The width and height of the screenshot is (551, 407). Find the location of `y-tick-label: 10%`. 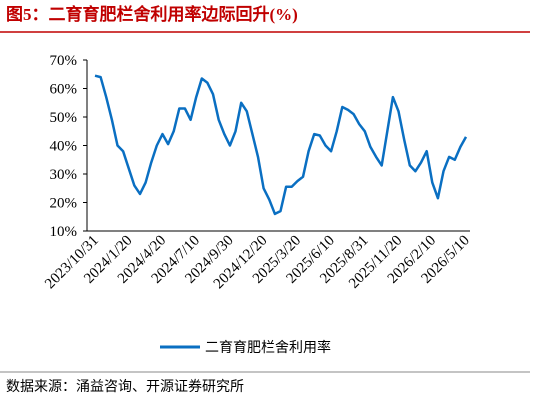

y-tick-label: 10% is located at coordinates (64, 232).